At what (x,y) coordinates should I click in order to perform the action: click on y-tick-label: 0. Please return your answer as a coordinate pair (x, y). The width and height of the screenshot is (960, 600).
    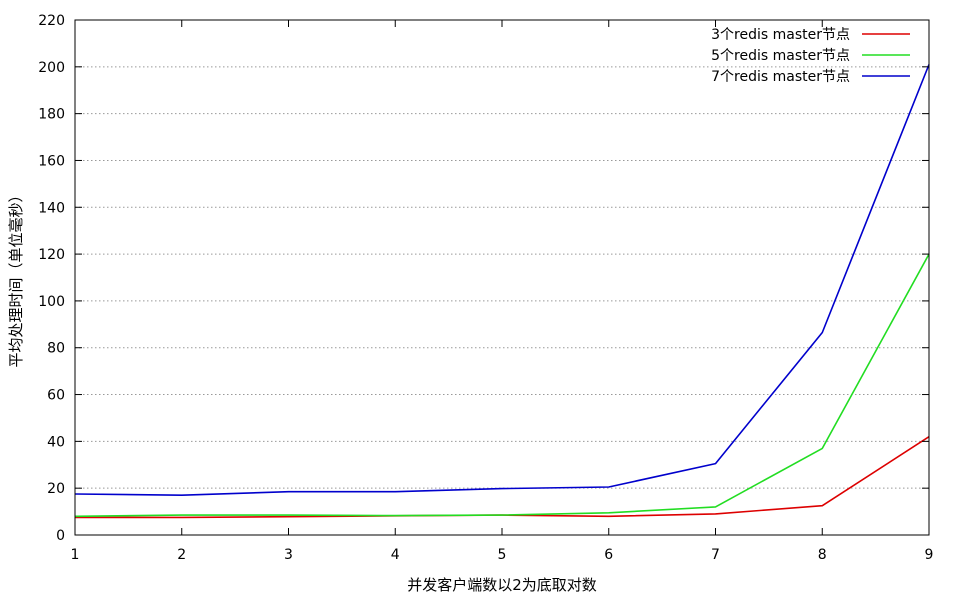
    Looking at the image, I should click on (60, 536).